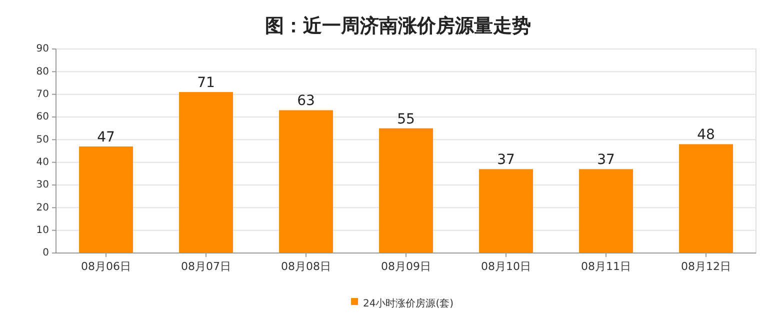 The height and width of the screenshot is (328, 780). Describe the element at coordinates (206, 83) in the screenshot. I see `data-label: 71` at that location.